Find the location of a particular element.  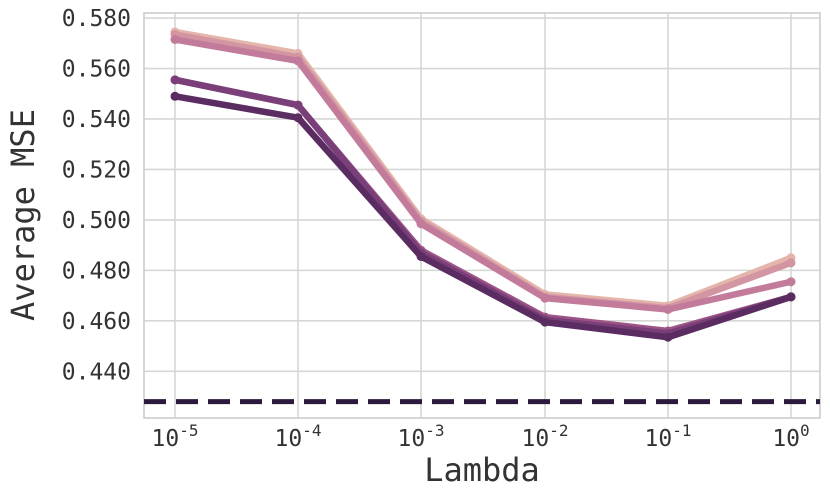

y-tick-label: 0.520 is located at coordinates (96, 170).